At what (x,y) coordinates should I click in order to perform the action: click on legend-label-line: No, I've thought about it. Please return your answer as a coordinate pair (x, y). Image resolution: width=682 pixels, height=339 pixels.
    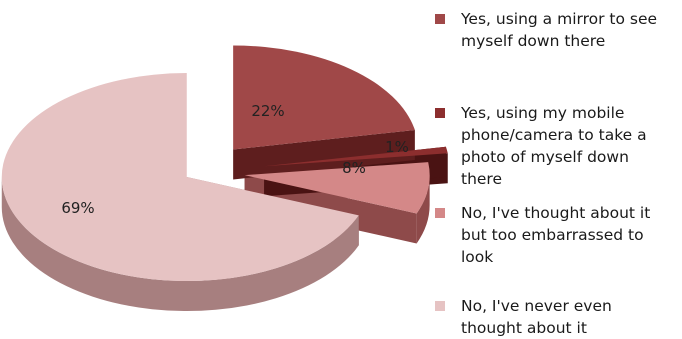
    Looking at the image, I should click on (556, 213).